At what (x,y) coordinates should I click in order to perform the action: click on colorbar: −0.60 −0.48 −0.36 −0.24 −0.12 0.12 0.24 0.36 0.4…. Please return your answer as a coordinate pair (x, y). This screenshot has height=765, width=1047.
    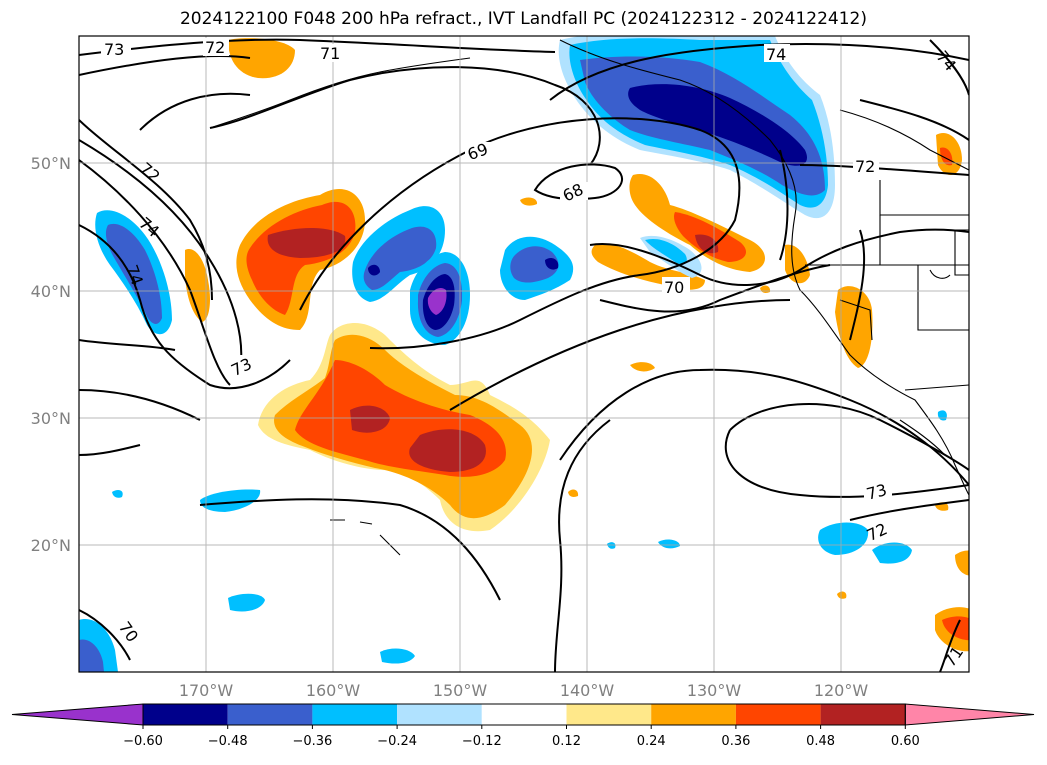
    Looking at the image, I should click on (523, 726).